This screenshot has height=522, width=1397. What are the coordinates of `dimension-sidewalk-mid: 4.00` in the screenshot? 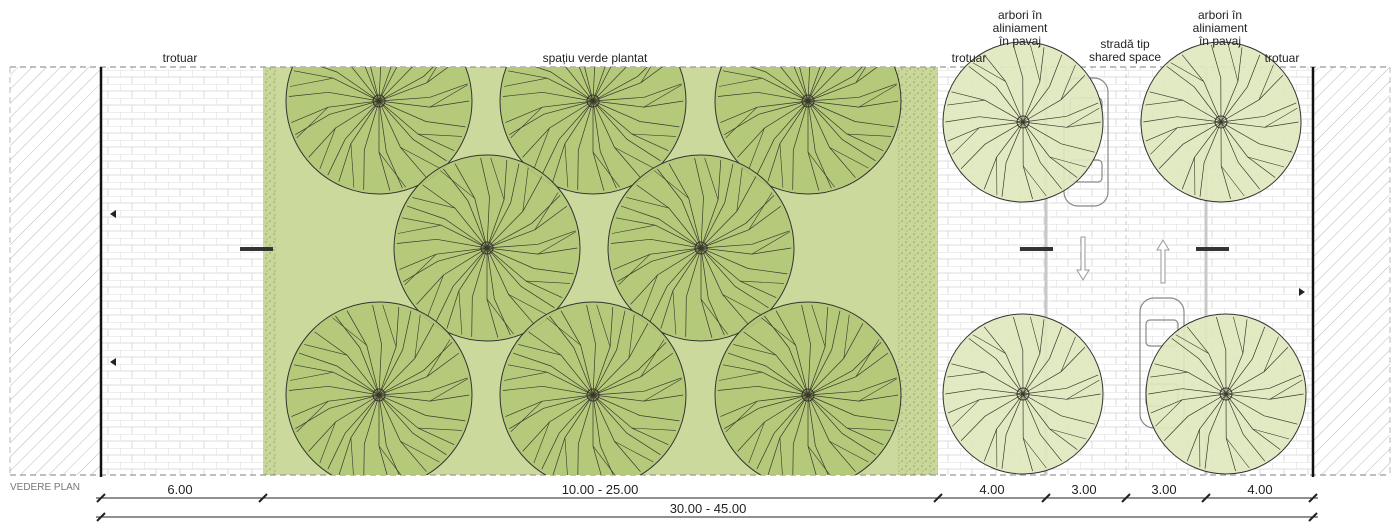 It's located at (992, 489).